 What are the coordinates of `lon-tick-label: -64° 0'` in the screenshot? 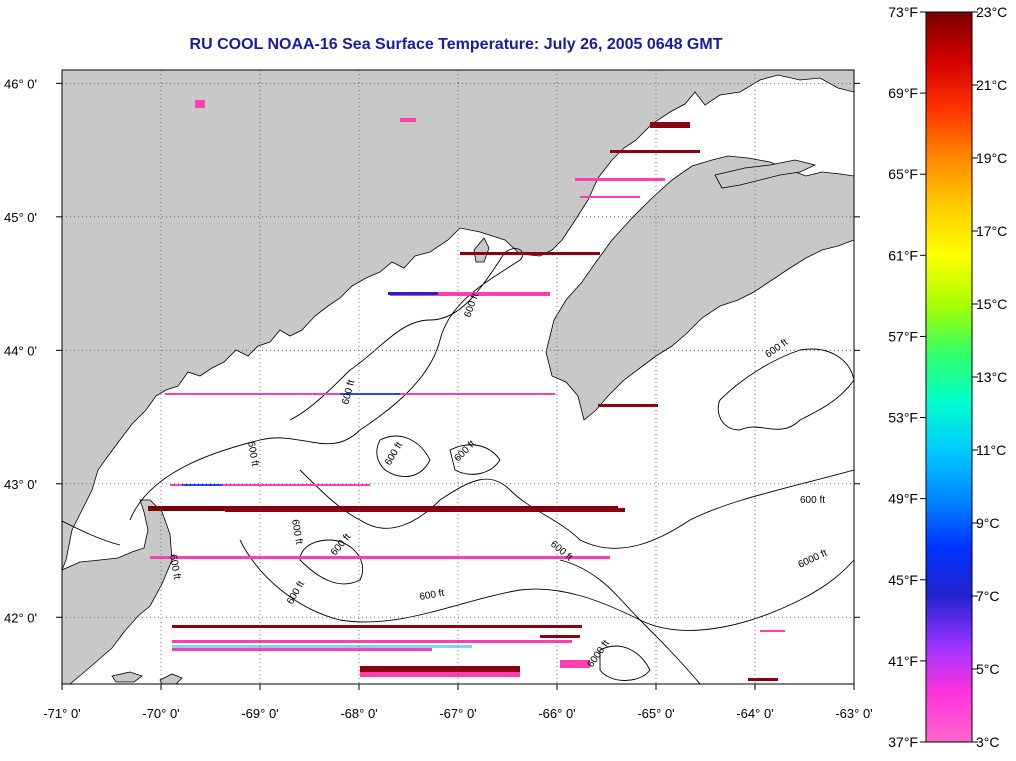 It's located at (754, 713).